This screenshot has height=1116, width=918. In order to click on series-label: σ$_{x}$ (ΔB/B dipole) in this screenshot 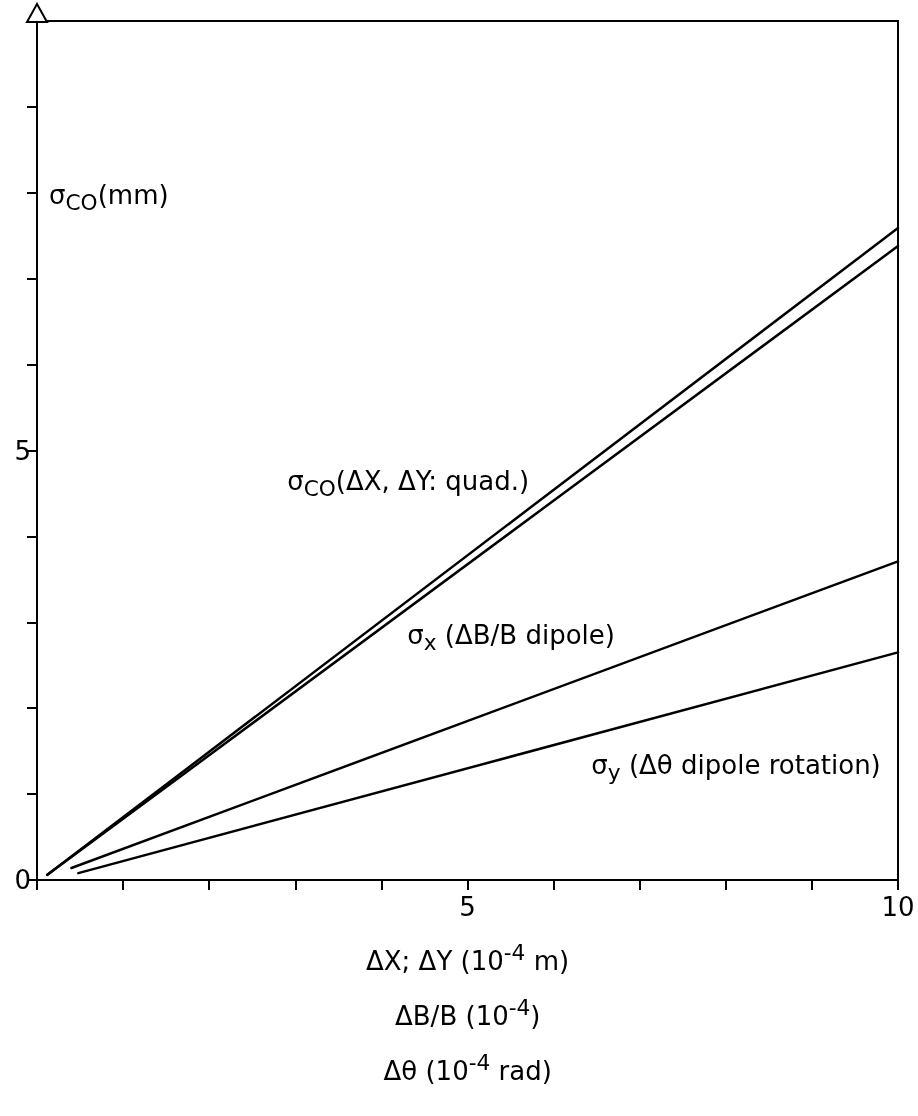, I will do `click(511, 638)`.